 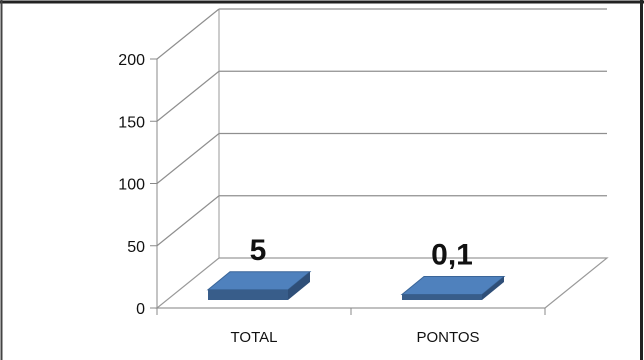 I want to click on bars, so click(x=356, y=285).